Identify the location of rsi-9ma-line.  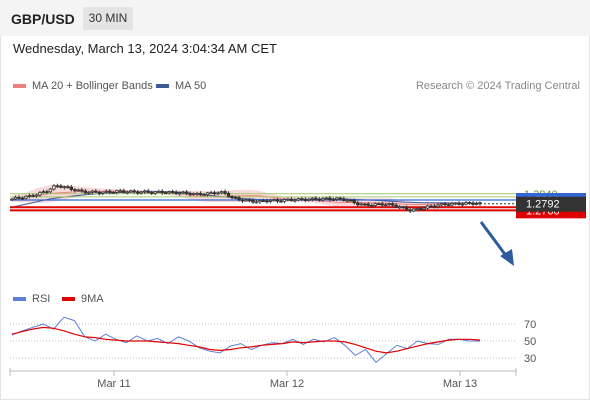
(246, 340).